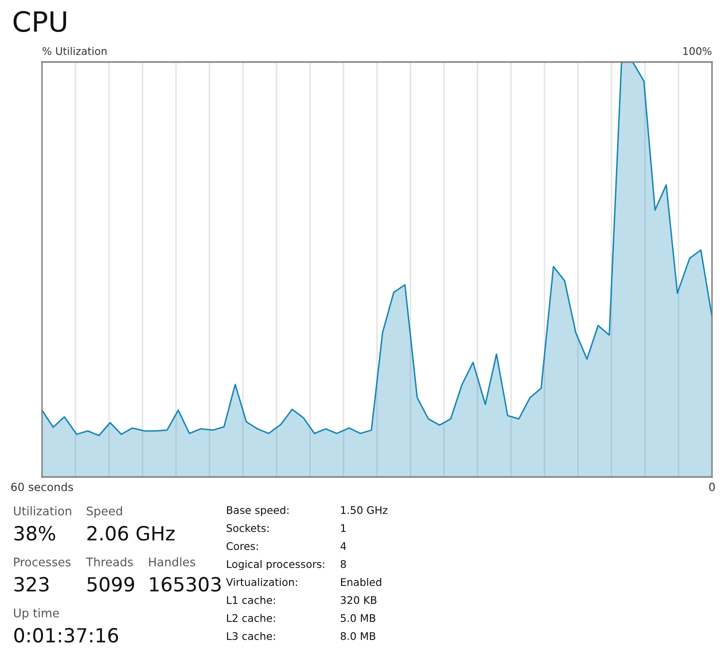  Describe the element at coordinates (185, 584) in the screenshot. I see `text: 165303` at that location.